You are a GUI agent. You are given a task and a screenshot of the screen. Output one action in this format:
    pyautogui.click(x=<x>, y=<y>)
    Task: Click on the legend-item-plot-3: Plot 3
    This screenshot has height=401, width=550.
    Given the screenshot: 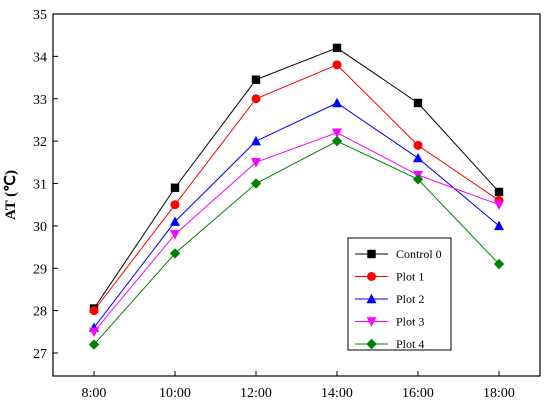 What is the action you would take?
    pyautogui.click(x=389, y=322)
    